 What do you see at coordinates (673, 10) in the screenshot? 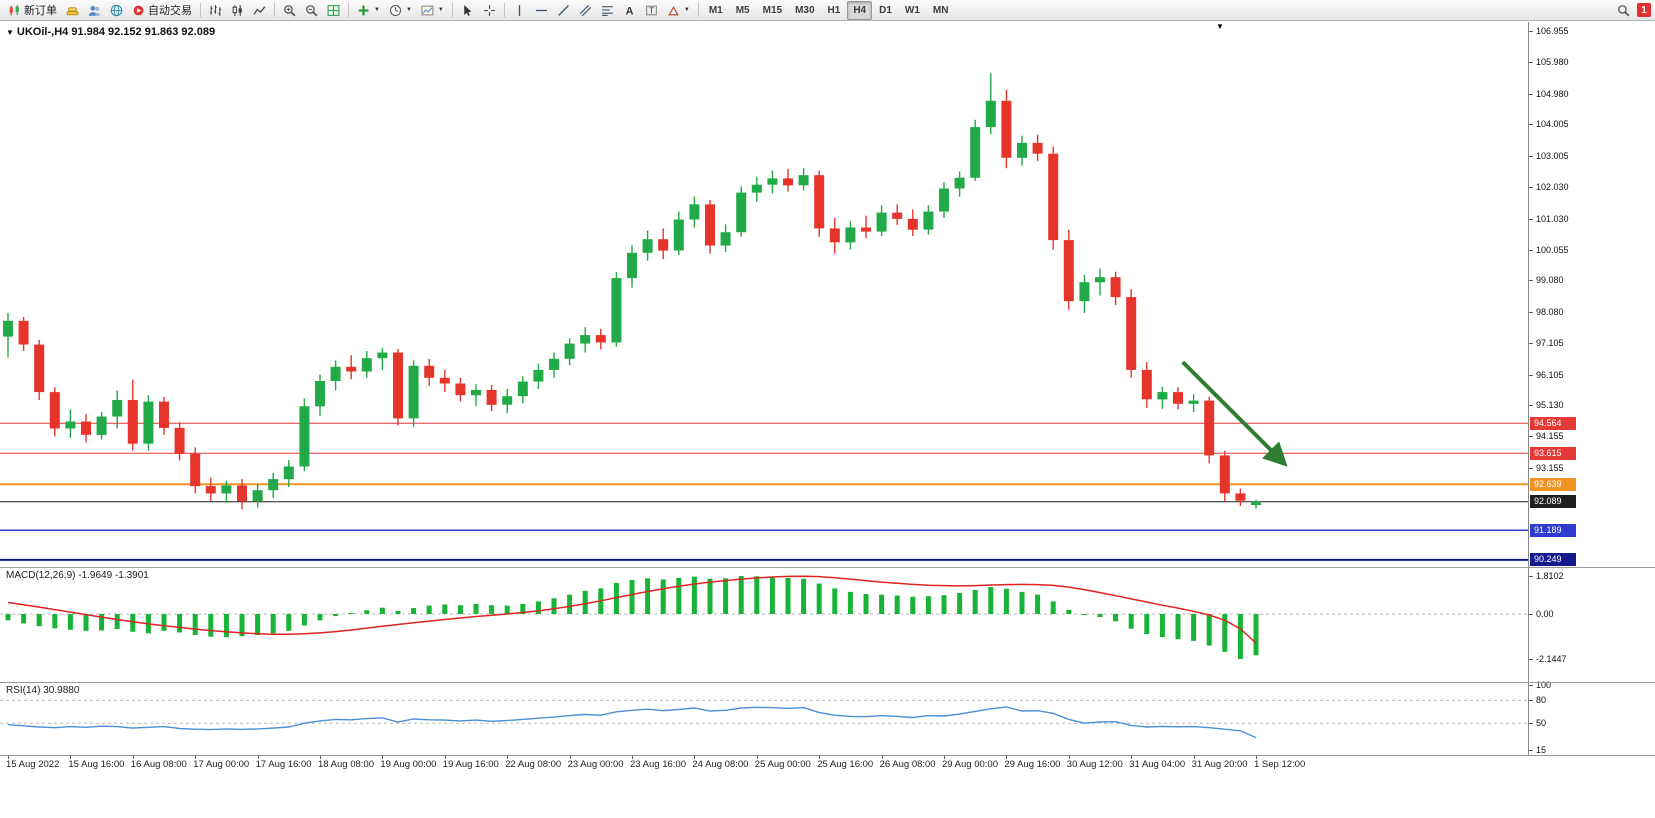
I see `shapes-tool-icon` at bounding box center [673, 10].